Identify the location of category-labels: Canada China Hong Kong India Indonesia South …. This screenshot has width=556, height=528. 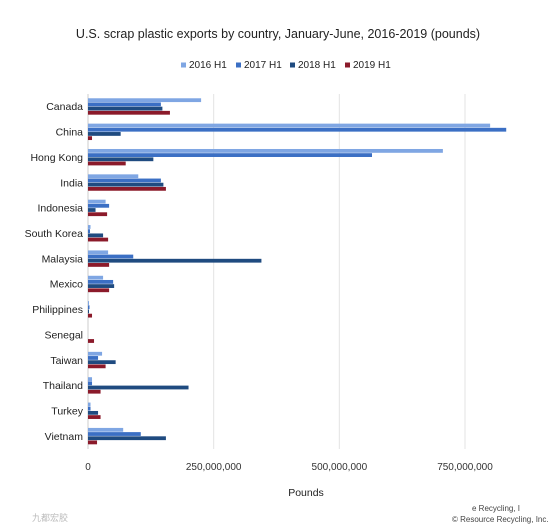
(54, 272).